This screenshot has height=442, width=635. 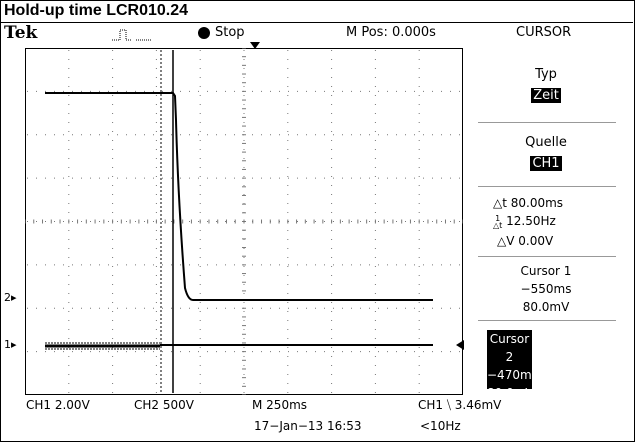 What do you see at coordinates (204, 33) in the screenshot?
I see `acquisition-stop-icon` at bounding box center [204, 33].